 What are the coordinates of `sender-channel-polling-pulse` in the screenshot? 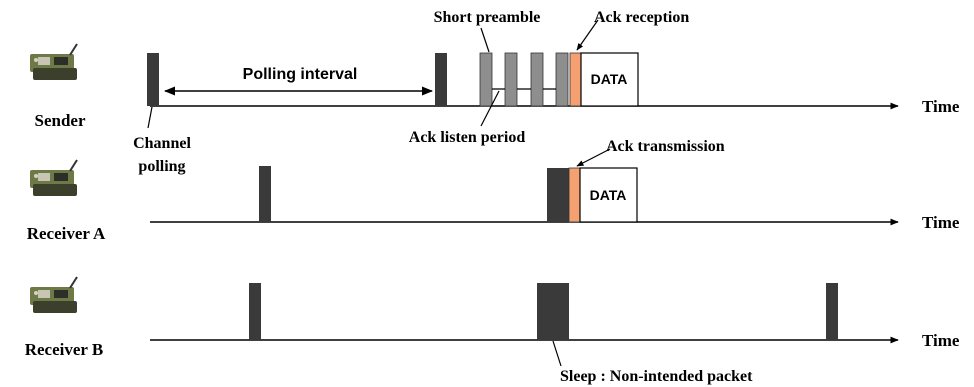 It's located at (153, 79).